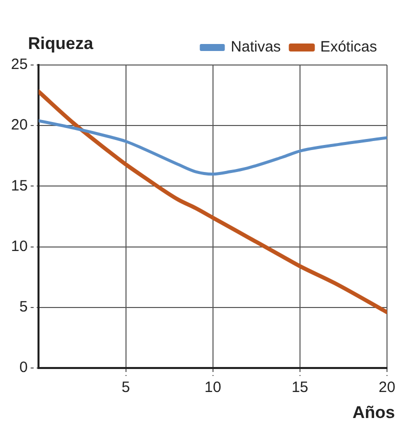  I want to click on legend-label: Nativas, so click(255, 47).